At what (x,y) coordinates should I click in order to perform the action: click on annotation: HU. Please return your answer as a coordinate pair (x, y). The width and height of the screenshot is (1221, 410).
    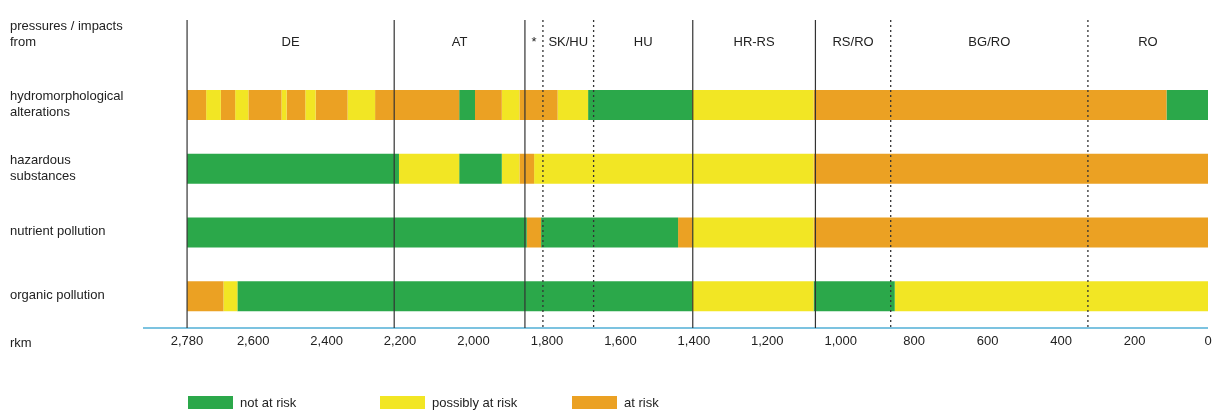
    Looking at the image, I should click on (643, 41).